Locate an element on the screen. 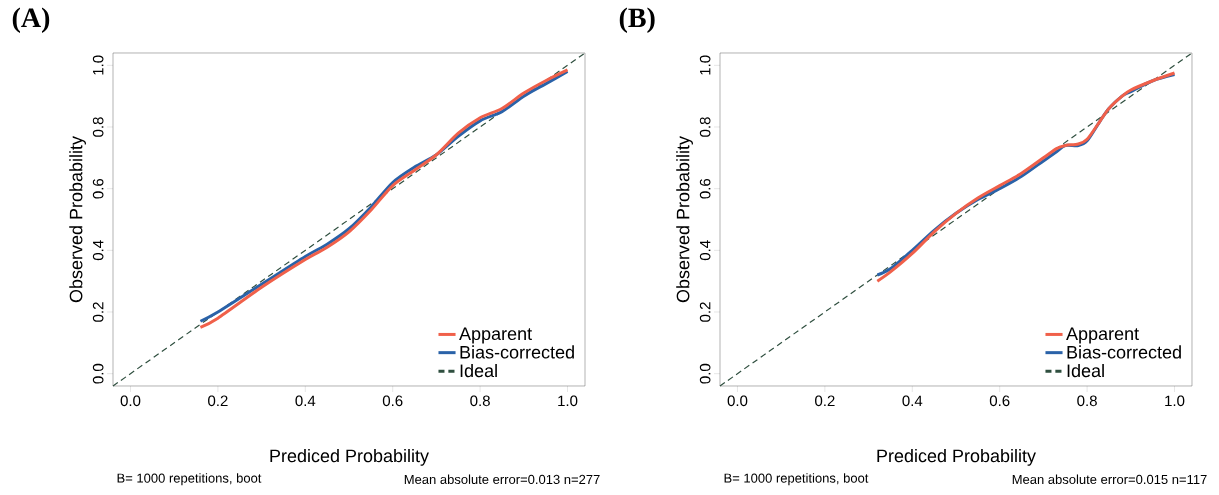  text: Mean absolute error=0.013 n=277 is located at coordinates (502, 479).